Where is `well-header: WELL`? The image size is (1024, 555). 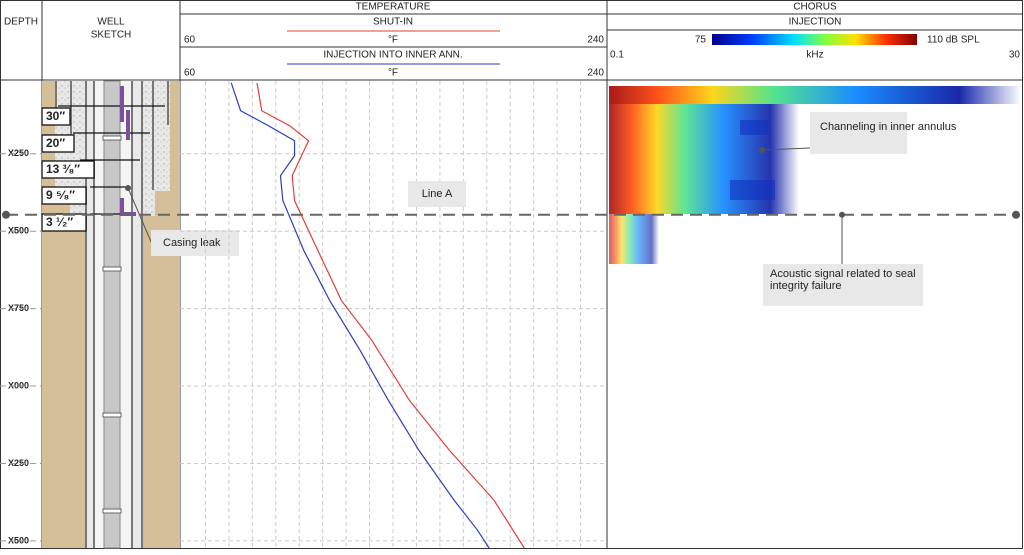 well-header: WELL is located at coordinates (111, 22).